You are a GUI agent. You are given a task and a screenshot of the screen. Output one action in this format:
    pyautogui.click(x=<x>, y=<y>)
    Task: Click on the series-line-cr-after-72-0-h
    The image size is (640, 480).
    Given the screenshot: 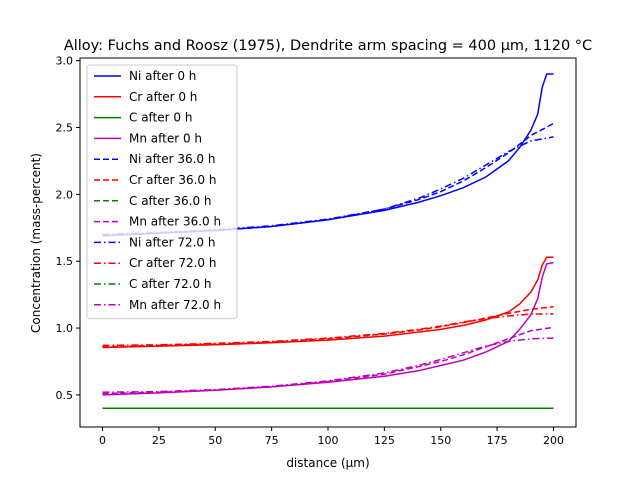 What is the action you would take?
    pyautogui.click(x=328, y=330)
    